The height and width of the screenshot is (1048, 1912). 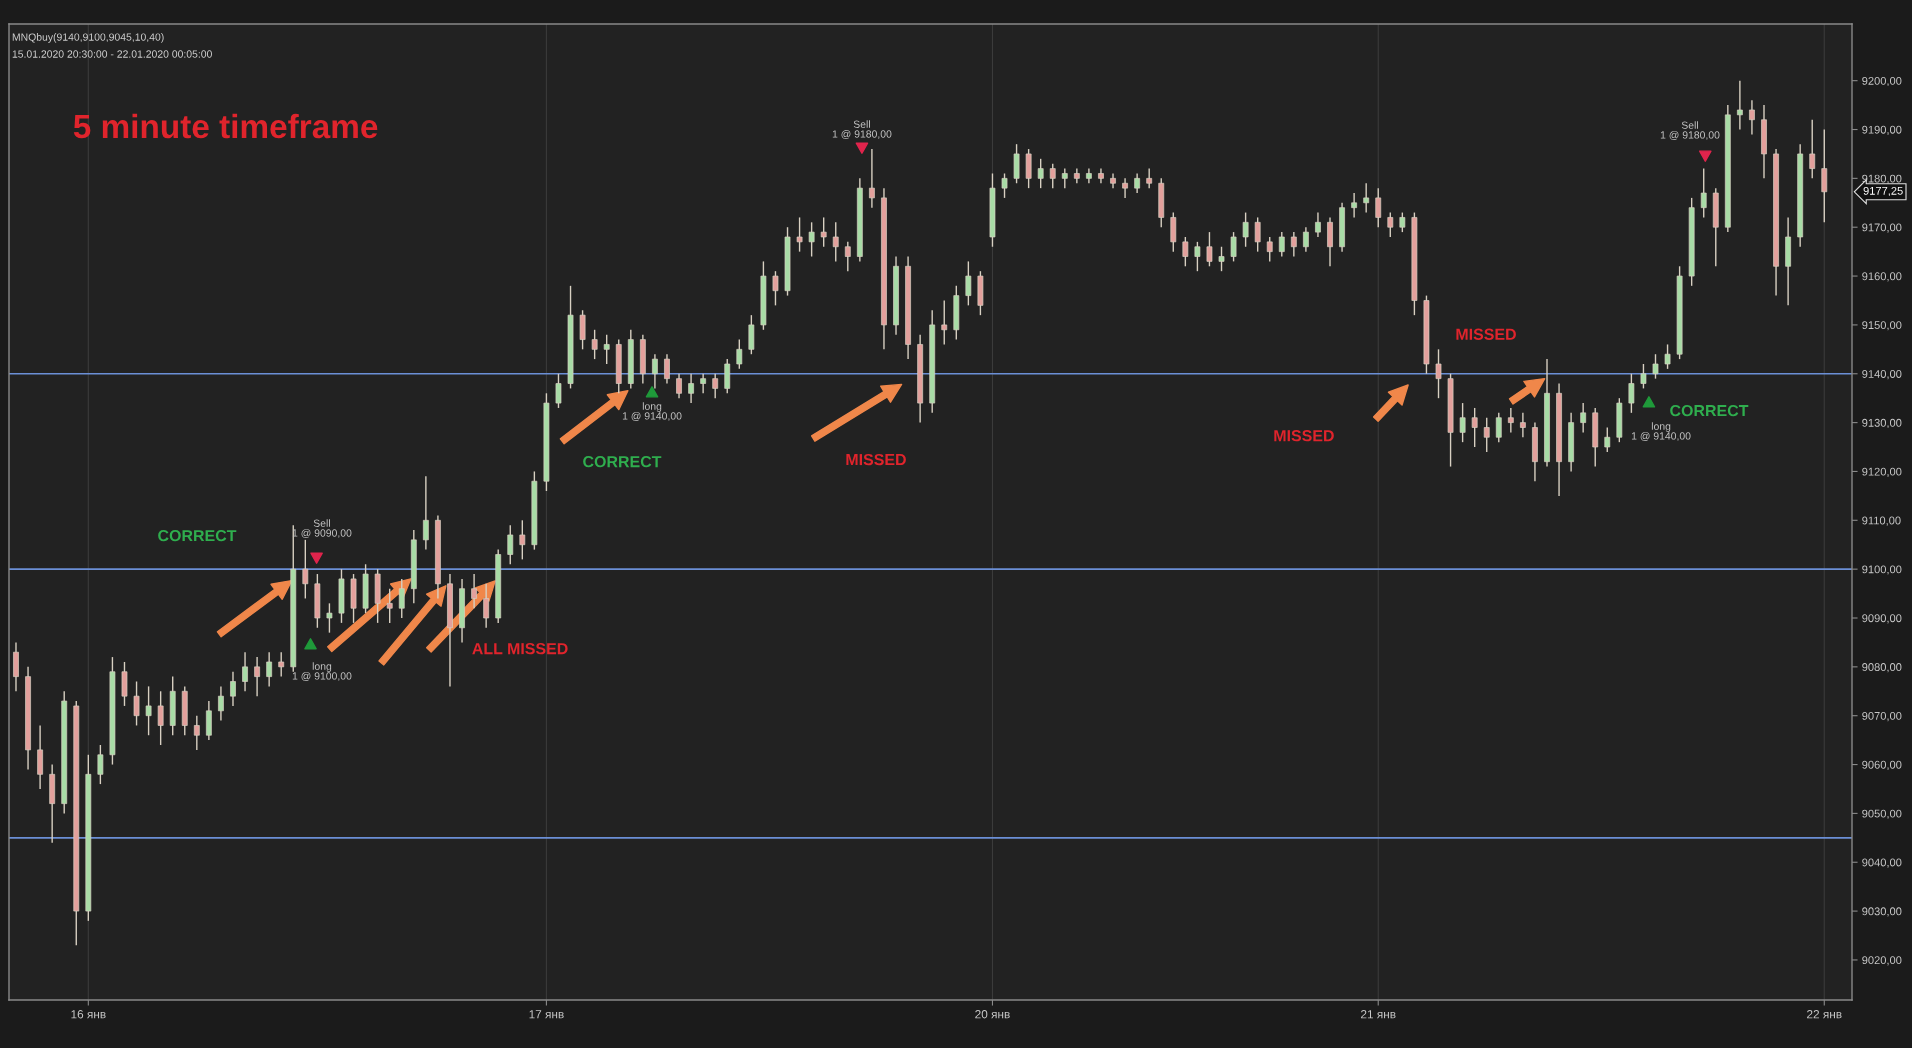 What do you see at coordinates (1882, 570) in the screenshot?
I see `y-tick-label: 9100,00` at bounding box center [1882, 570].